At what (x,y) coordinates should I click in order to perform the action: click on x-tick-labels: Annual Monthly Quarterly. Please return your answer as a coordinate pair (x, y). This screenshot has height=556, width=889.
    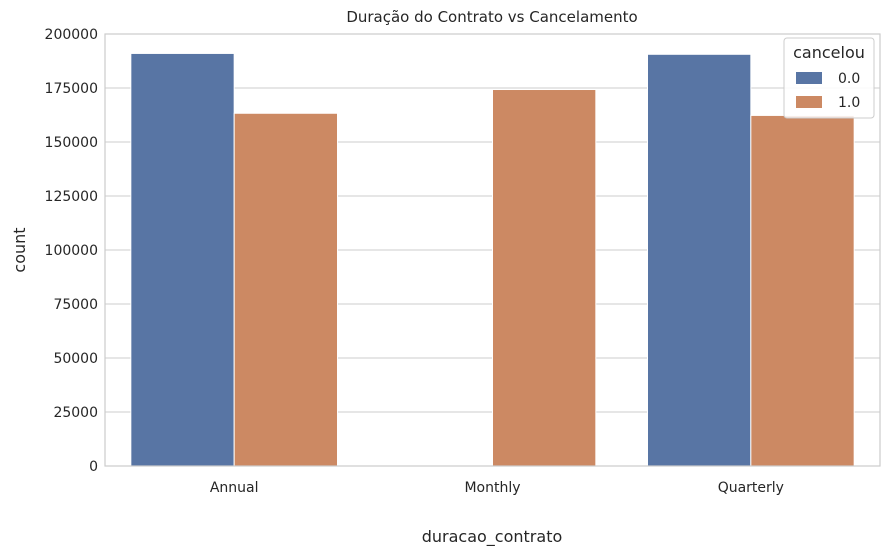
    Looking at the image, I should click on (497, 488).